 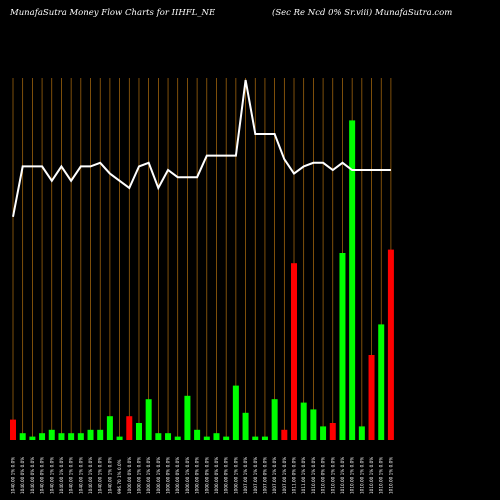 What do you see at coordinates (323, 475) in the screenshot?
I see `x-tick-label: 1010.00 0% 0.0%` at bounding box center [323, 475].